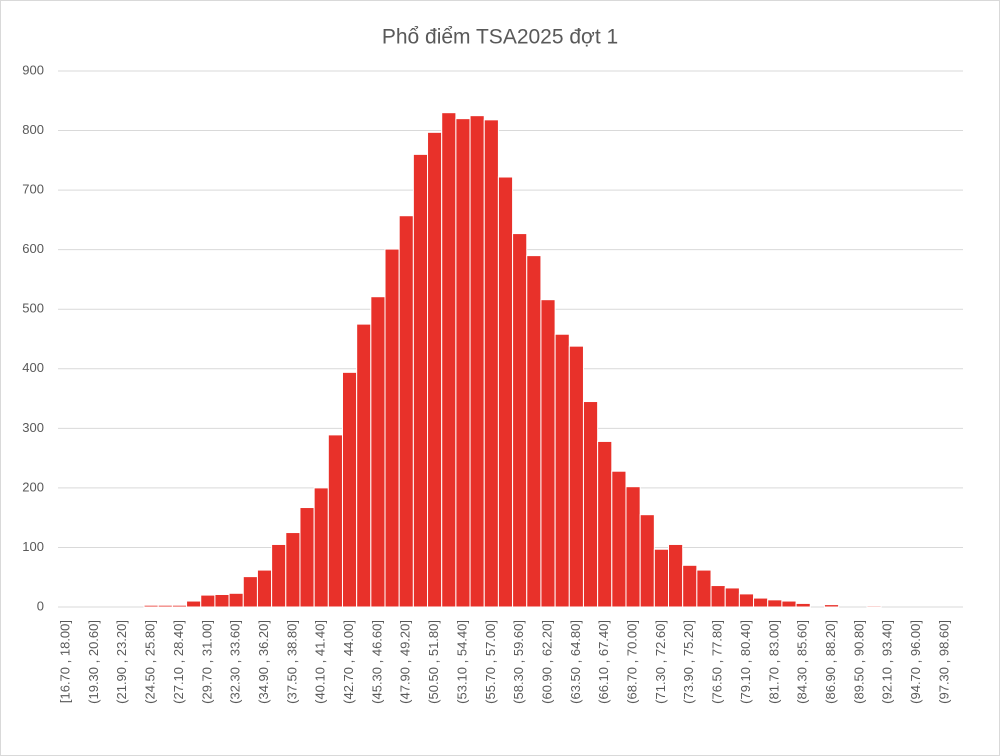 Image resolution: width=1000 pixels, height=756 pixels. Describe the element at coordinates (575, 662) in the screenshot. I see `x-tick-label: (63.50 , 64.80]` at that location.